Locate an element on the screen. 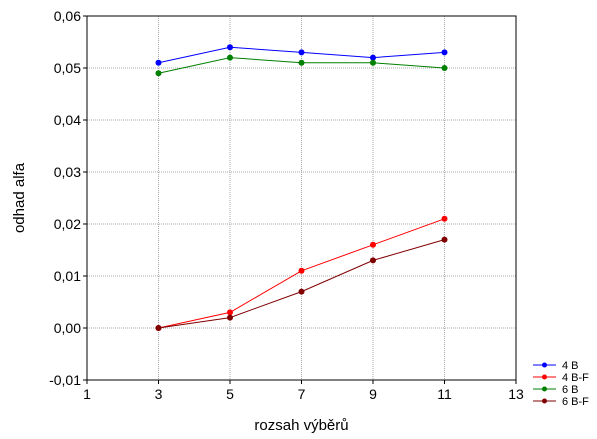 The height and width of the screenshot is (439, 597). legend-label: 4 B-F is located at coordinates (575, 378).